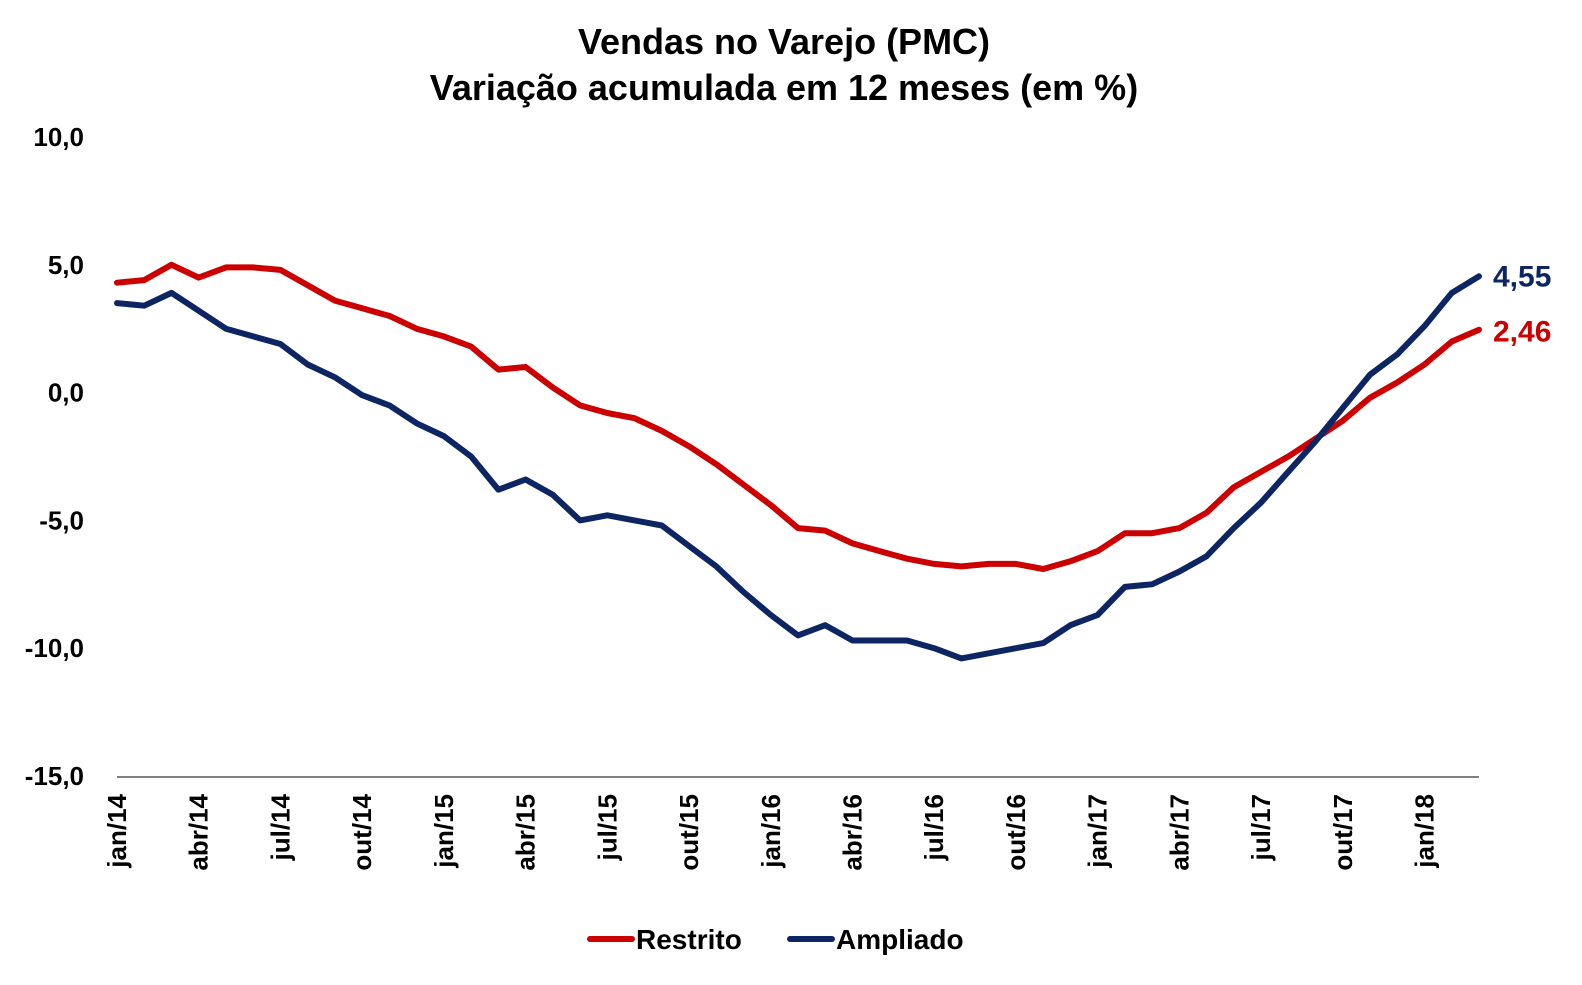 This screenshot has height=985, width=1582. Describe the element at coordinates (689, 939) in the screenshot. I see `legend-label-restrito: Restrito` at that location.